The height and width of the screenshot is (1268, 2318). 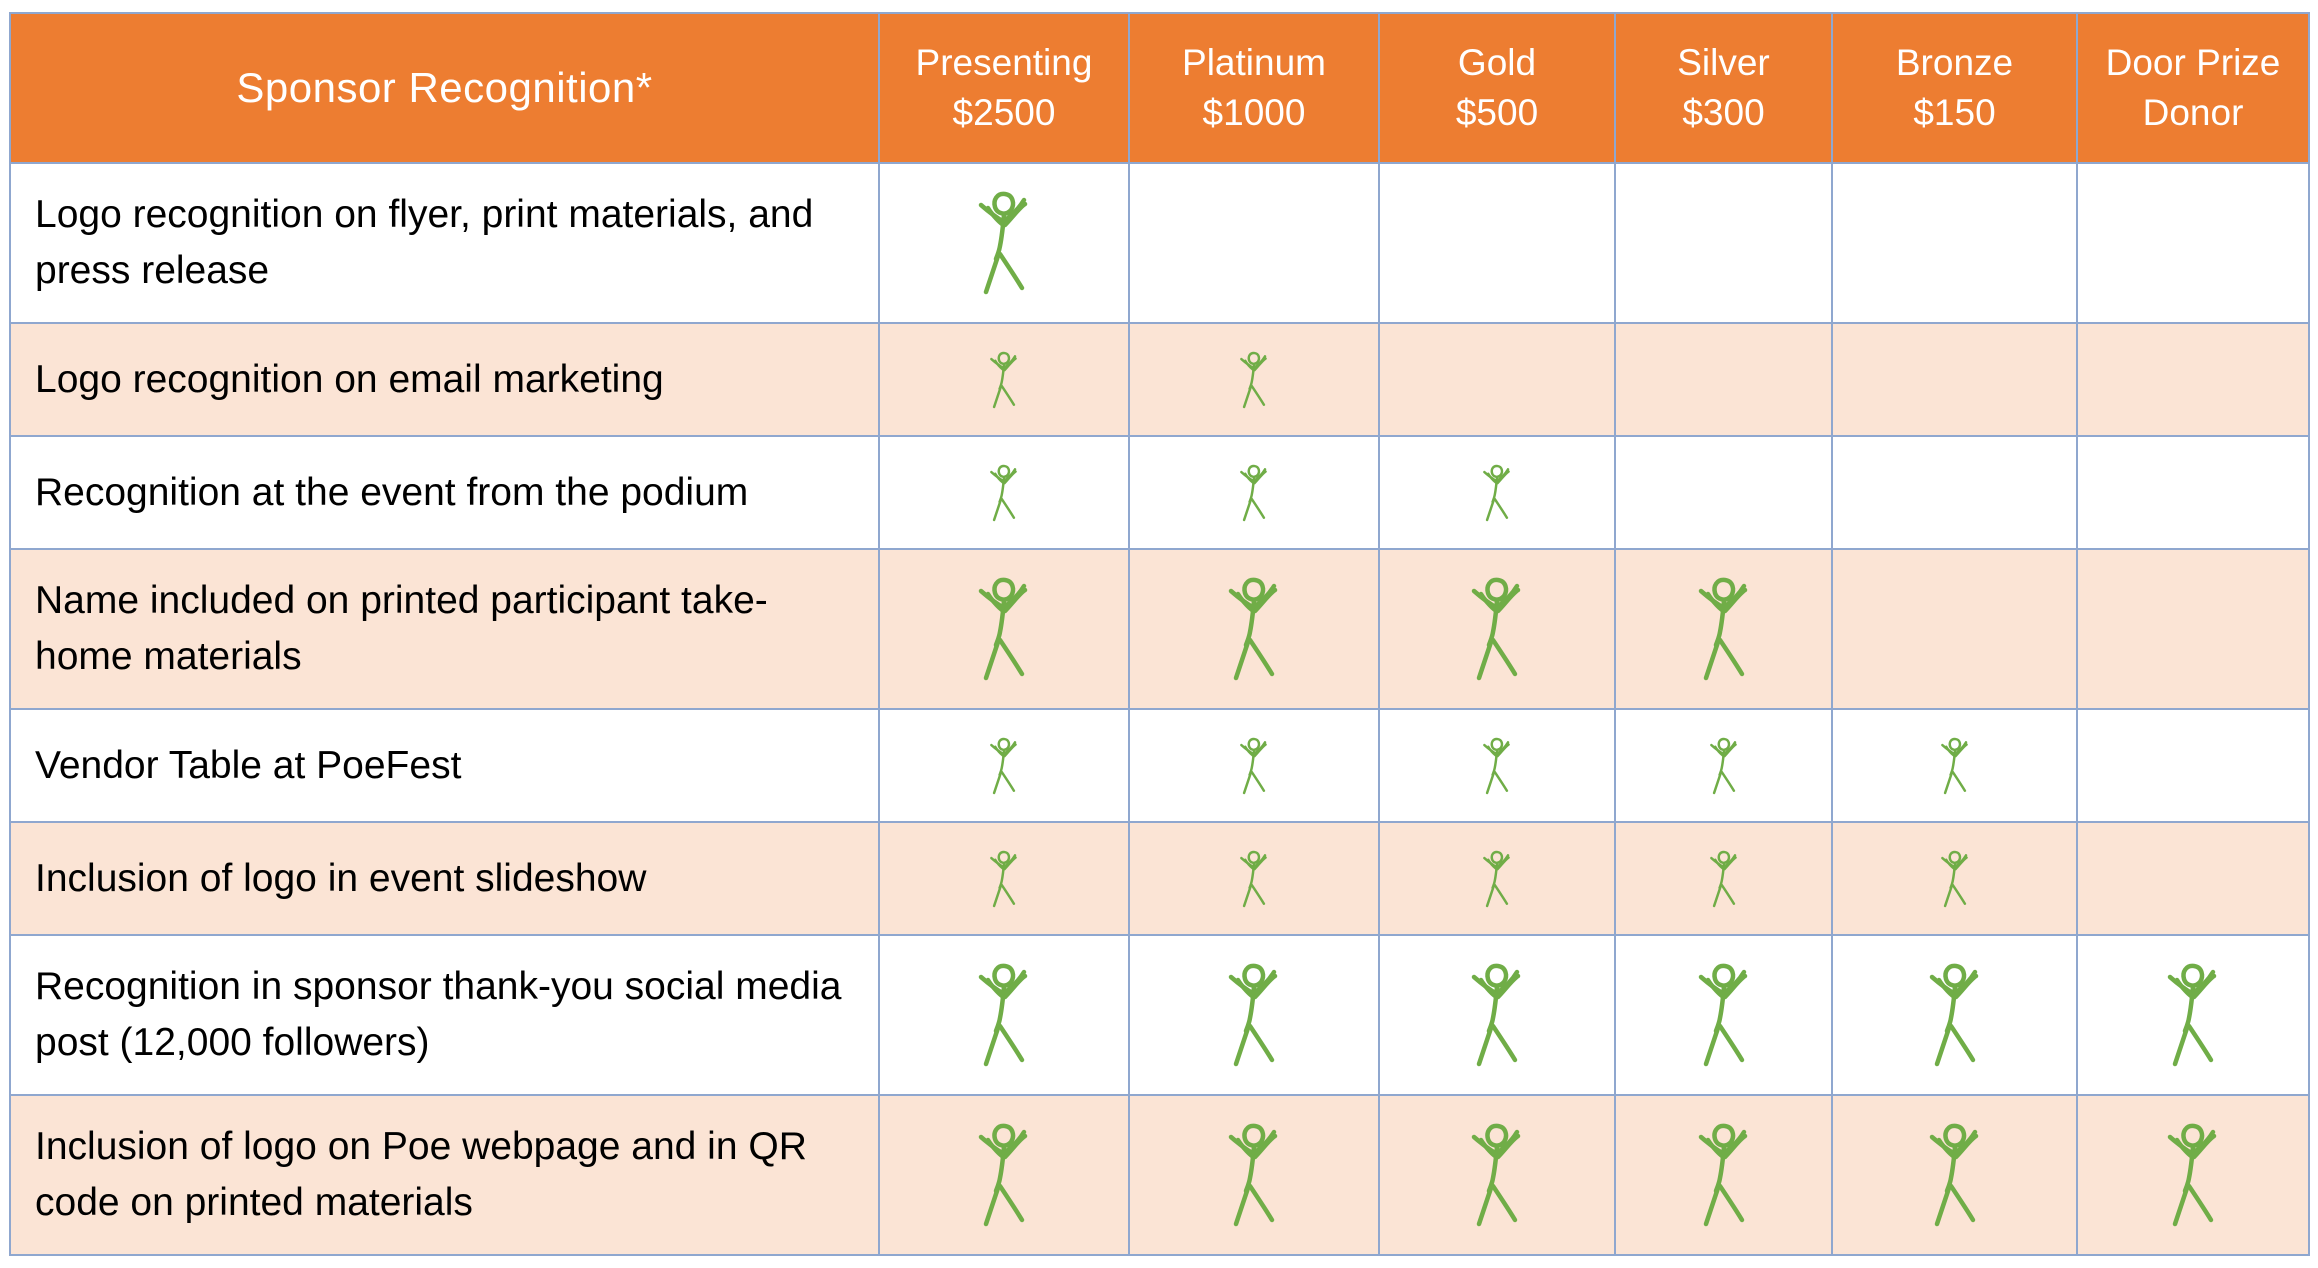 What do you see at coordinates (444, 379) in the screenshot?
I see `benefit-label: Logo recognition on email marketing` at bounding box center [444, 379].